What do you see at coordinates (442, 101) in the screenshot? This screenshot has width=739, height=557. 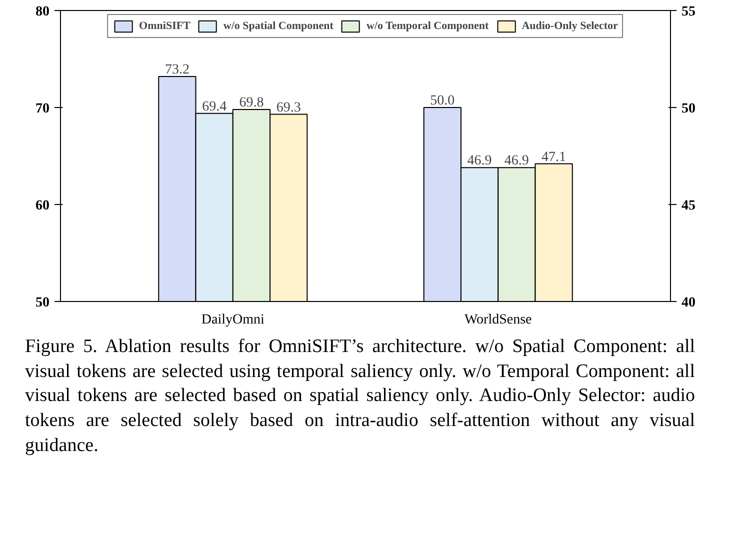 I see `data-label: 50.0` at bounding box center [442, 101].